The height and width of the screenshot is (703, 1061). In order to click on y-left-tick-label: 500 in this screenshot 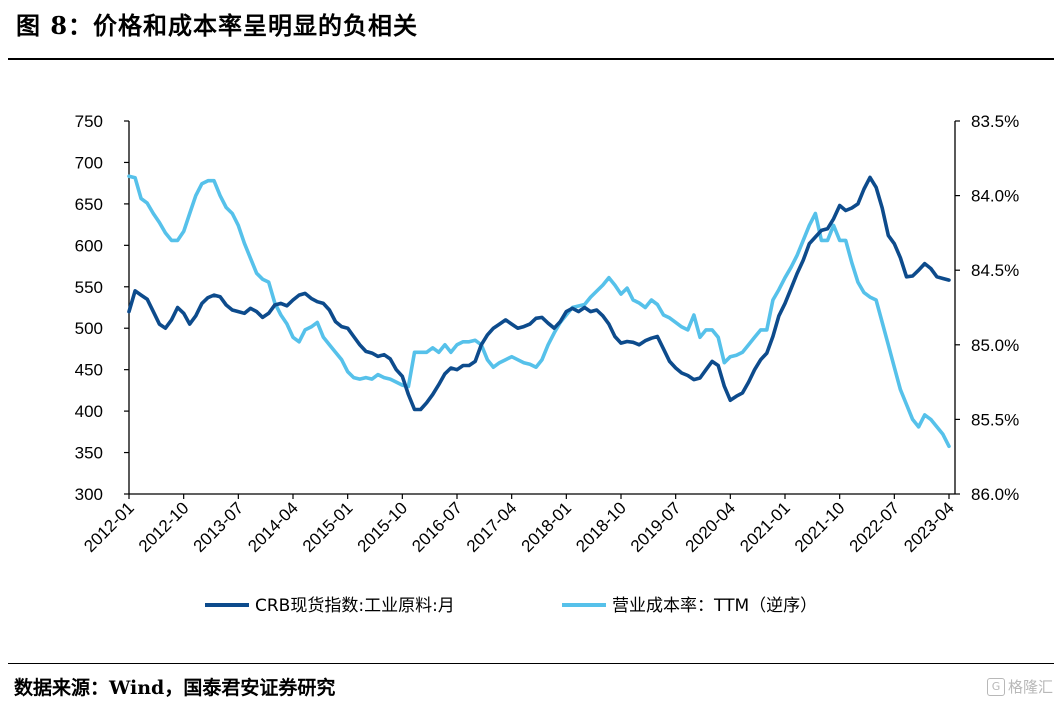, I will do `click(89, 328)`.